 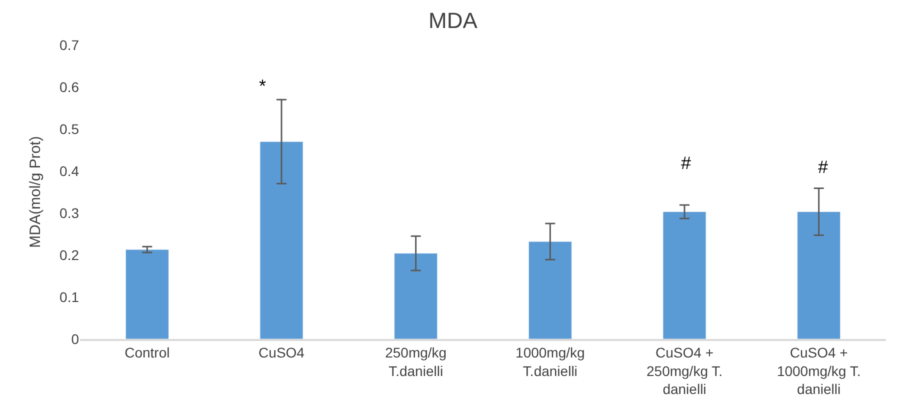 I want to click on x-tick-label: CuSO4 + 250mg/kg T. danielli, so click(x=684, y=370).